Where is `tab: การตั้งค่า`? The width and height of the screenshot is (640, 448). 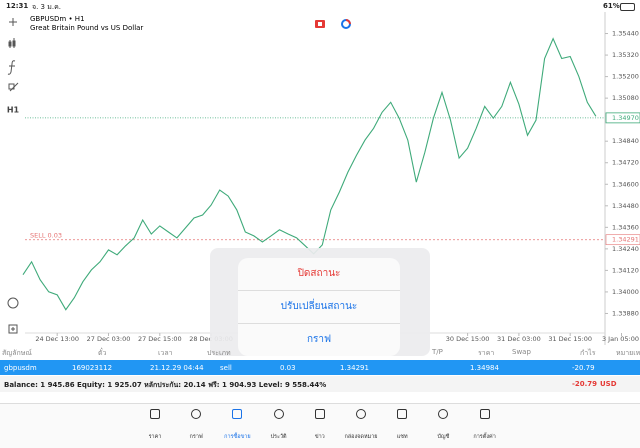 tab: การตั้งค่า is located at coordinates (485, 425).